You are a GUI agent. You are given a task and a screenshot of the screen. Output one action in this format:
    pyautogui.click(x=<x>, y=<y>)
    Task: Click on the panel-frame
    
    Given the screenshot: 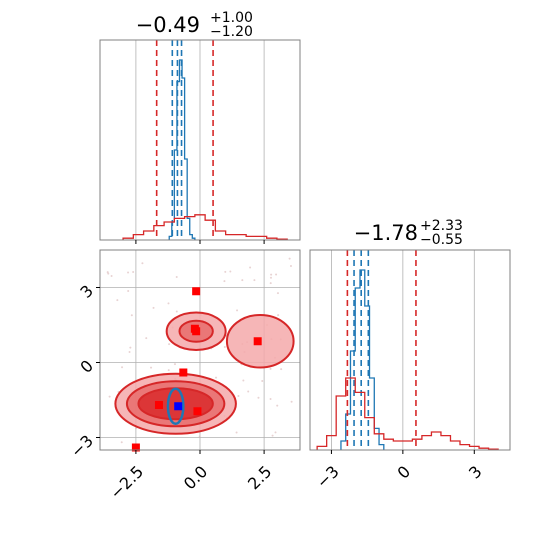 What is the action you would take?
    pyautogui.click(x=410, y=350)
    